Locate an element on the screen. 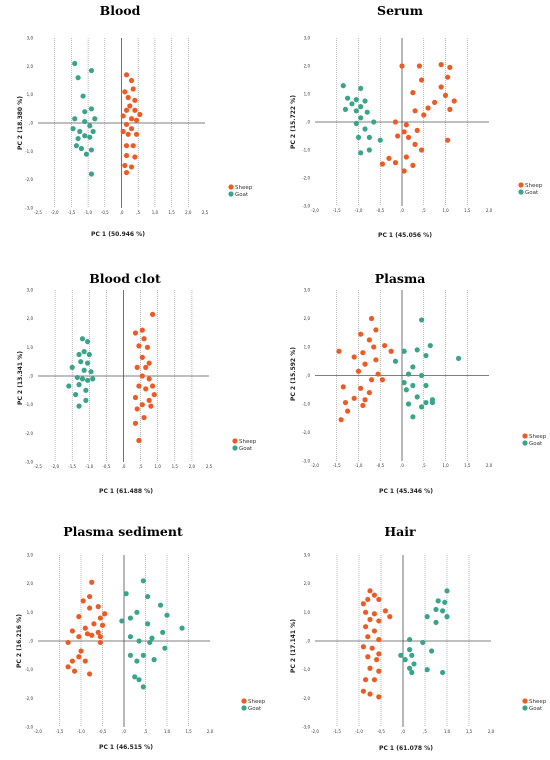 The height and width of the screenshot is (760, 550). y-tick-label: ,0 is located at coordinates (308, 122).